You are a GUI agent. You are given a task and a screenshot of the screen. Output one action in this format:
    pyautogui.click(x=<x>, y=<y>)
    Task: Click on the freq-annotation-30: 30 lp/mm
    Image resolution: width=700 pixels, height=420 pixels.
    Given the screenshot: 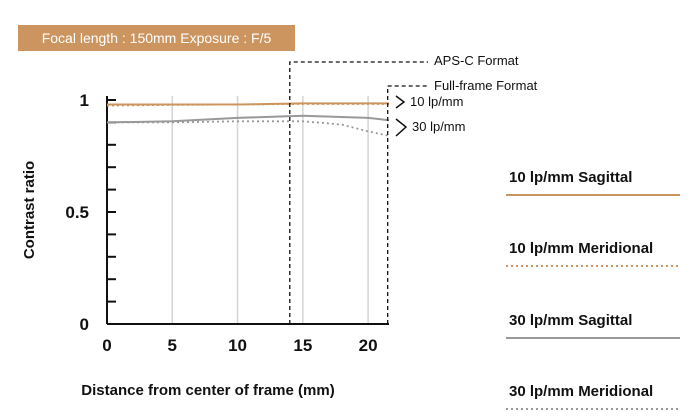 What is the action you would take?
    pyautogui.click(x=438, y=126)
    